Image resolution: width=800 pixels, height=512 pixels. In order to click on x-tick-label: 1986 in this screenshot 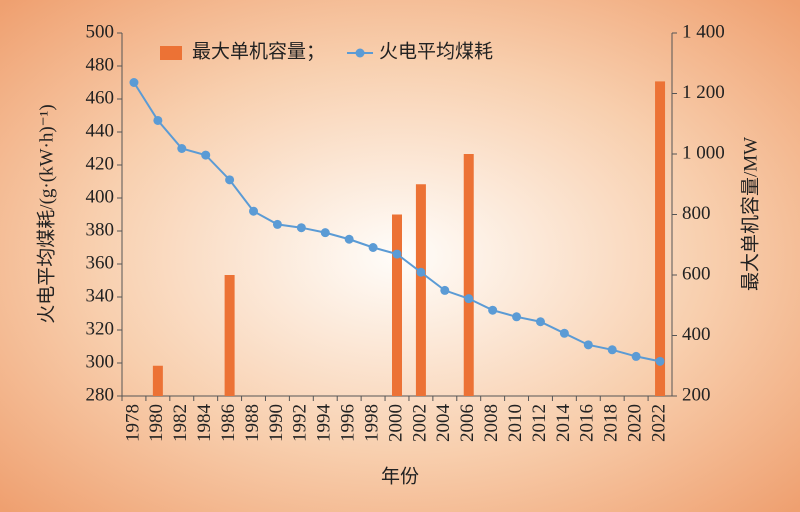, I will do `click(228, 423)`.